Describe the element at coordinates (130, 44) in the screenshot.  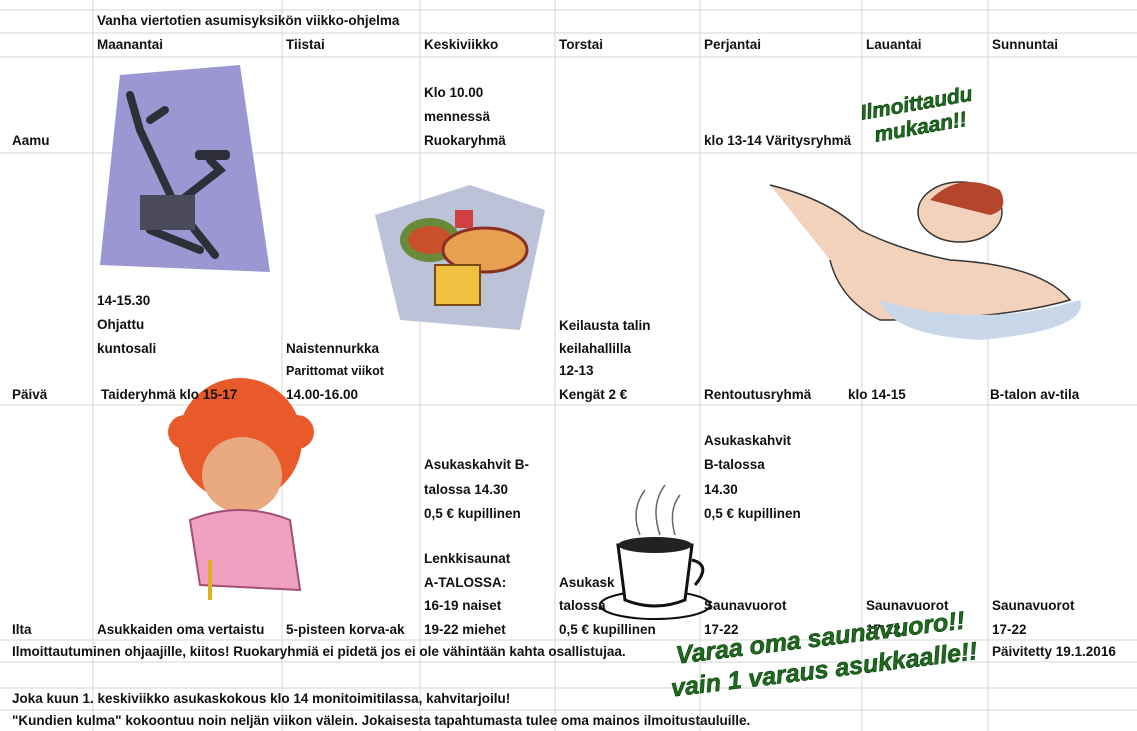
I see `day-header: Maanantai` at that location.